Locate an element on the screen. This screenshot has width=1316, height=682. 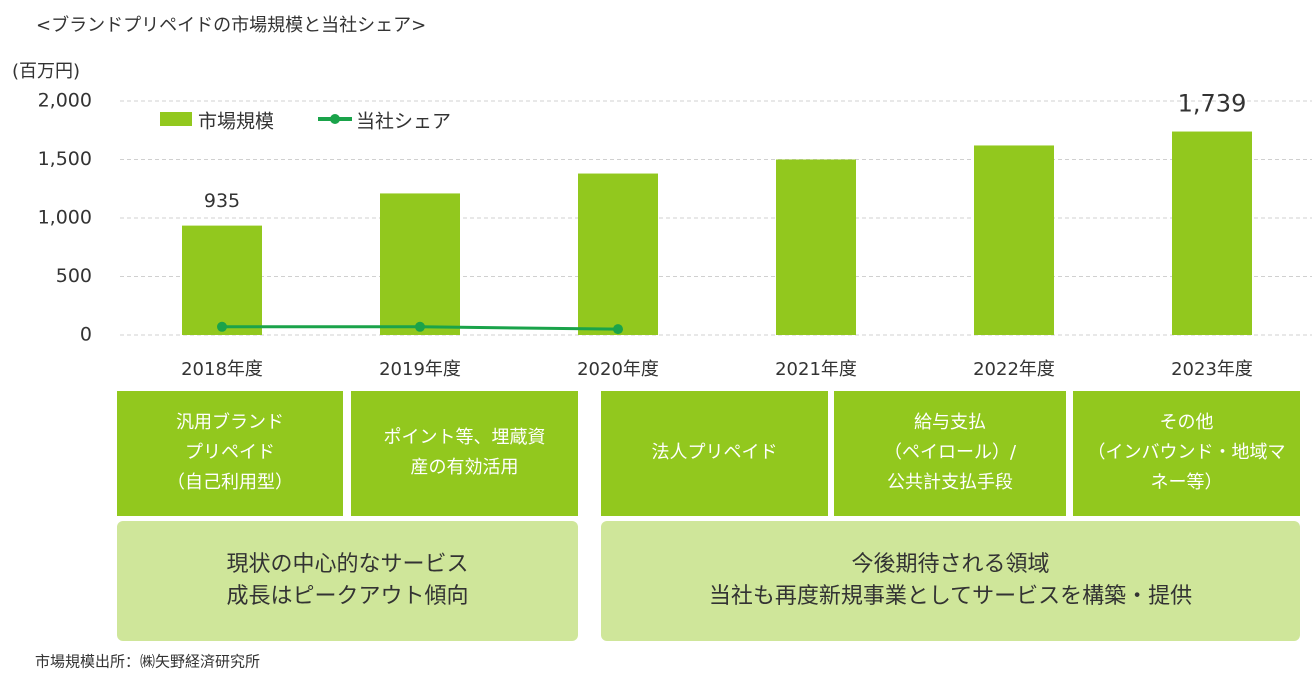
segment-label: 汎用ブランド is located at coordinates (230, 422).